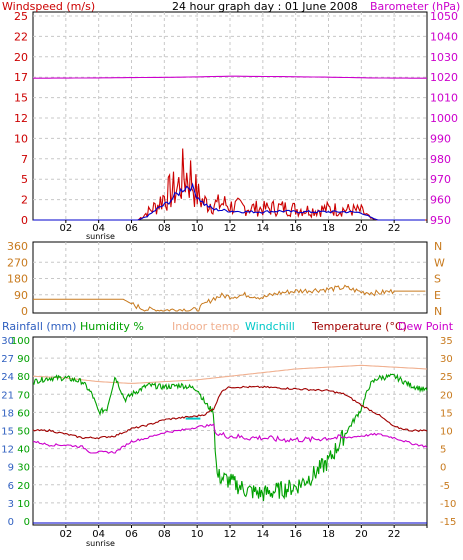  Describe the element at coordinates (437, 279) in the screenshot. I see `compass-tick: S` at that location.